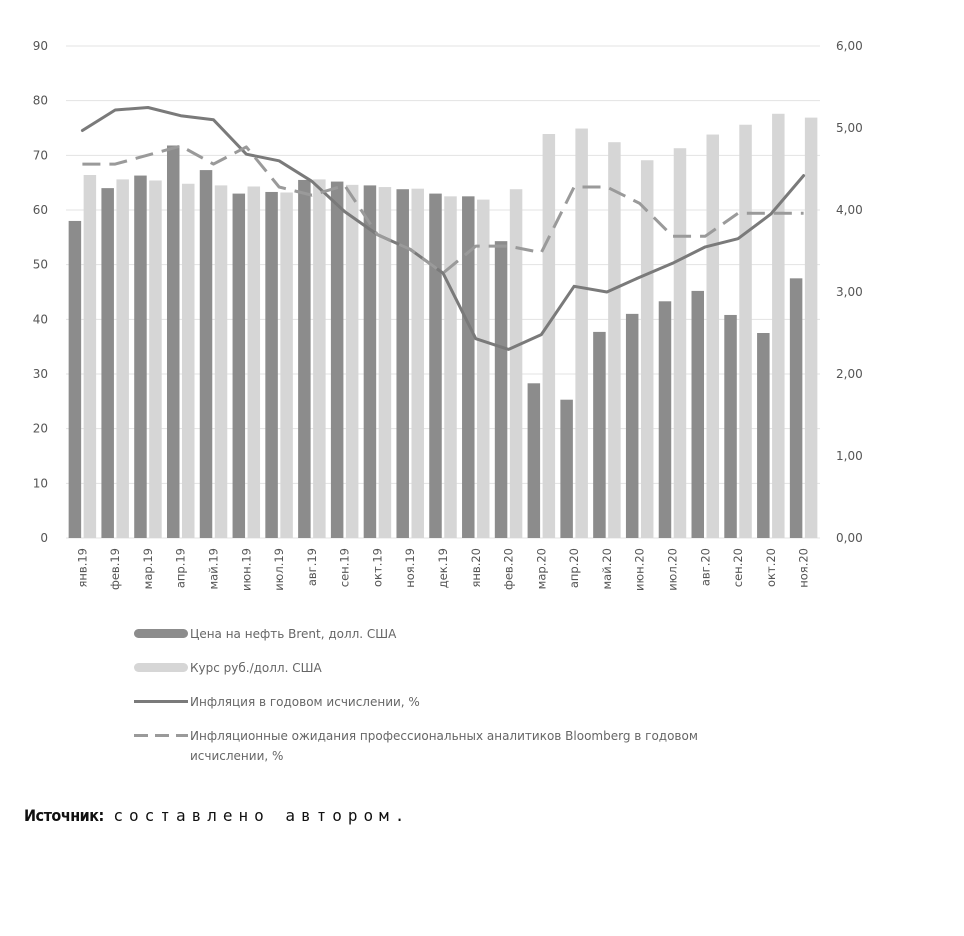  I want to click on source-note: Источник: составлено автором., so click(217, 815).